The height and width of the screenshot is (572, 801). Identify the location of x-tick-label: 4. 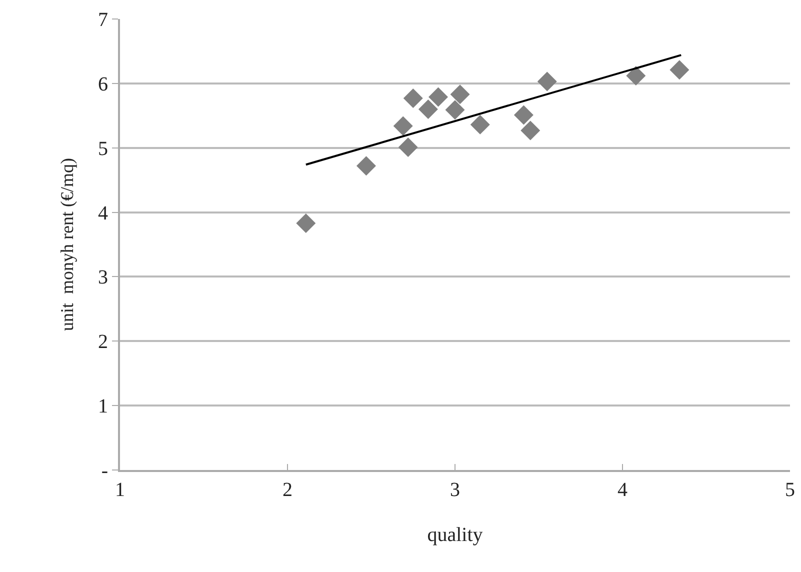
(623, 490).